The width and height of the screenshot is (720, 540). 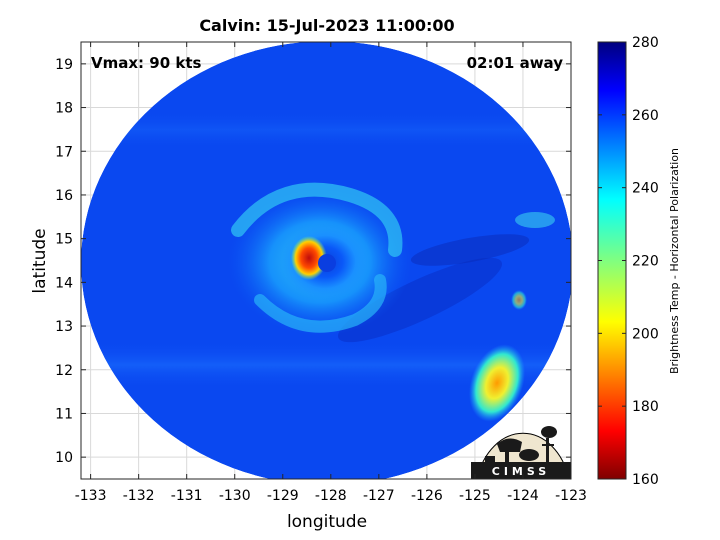 What do you see at coordinates (420, 300) in the screenshot?
I see `dark-streak` at bounding box center [420, 300].